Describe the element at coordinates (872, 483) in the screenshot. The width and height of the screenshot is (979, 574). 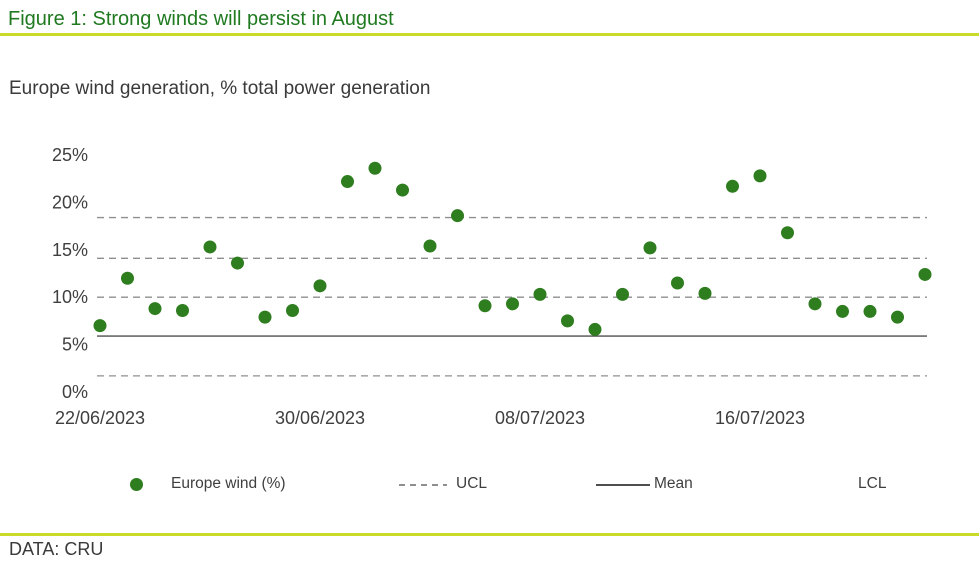
I see `legend-lcl-label: LCL` at that location.